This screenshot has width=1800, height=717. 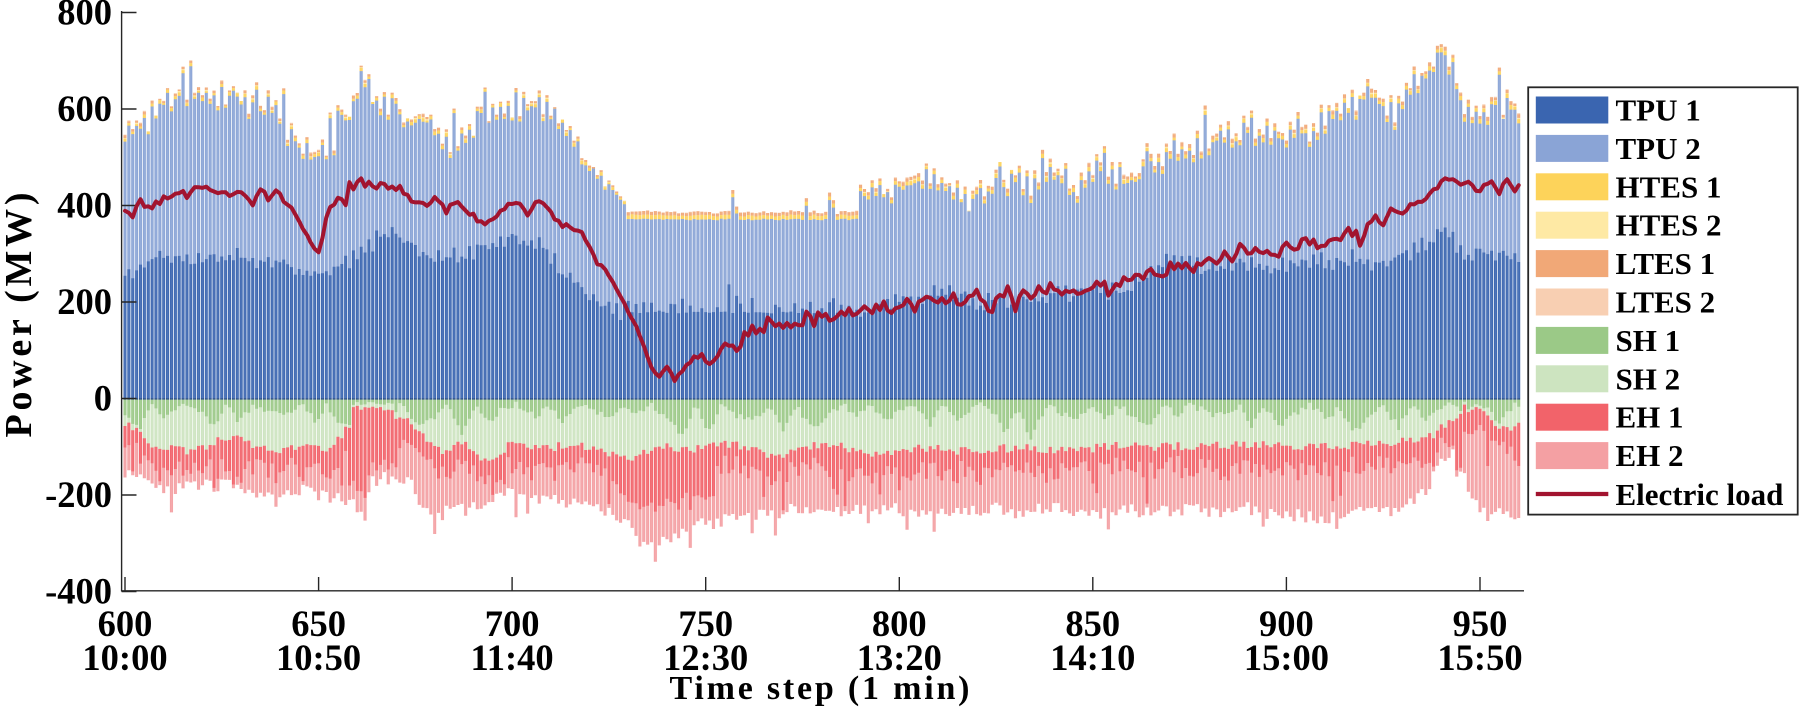 I want to click on svg-text: 650, so click(x=318, y=623).